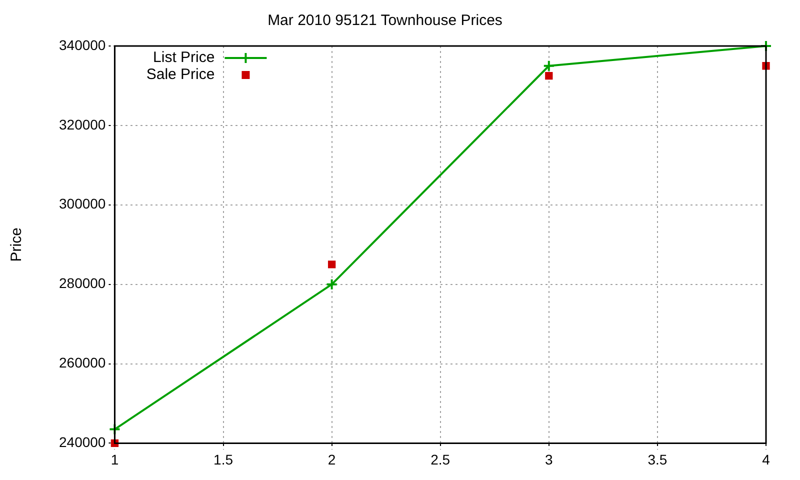  What do you see at coordinates (82, 442) in the screenshot?
I see `y-tick-label: 240000` at bounding box center [82, 442].